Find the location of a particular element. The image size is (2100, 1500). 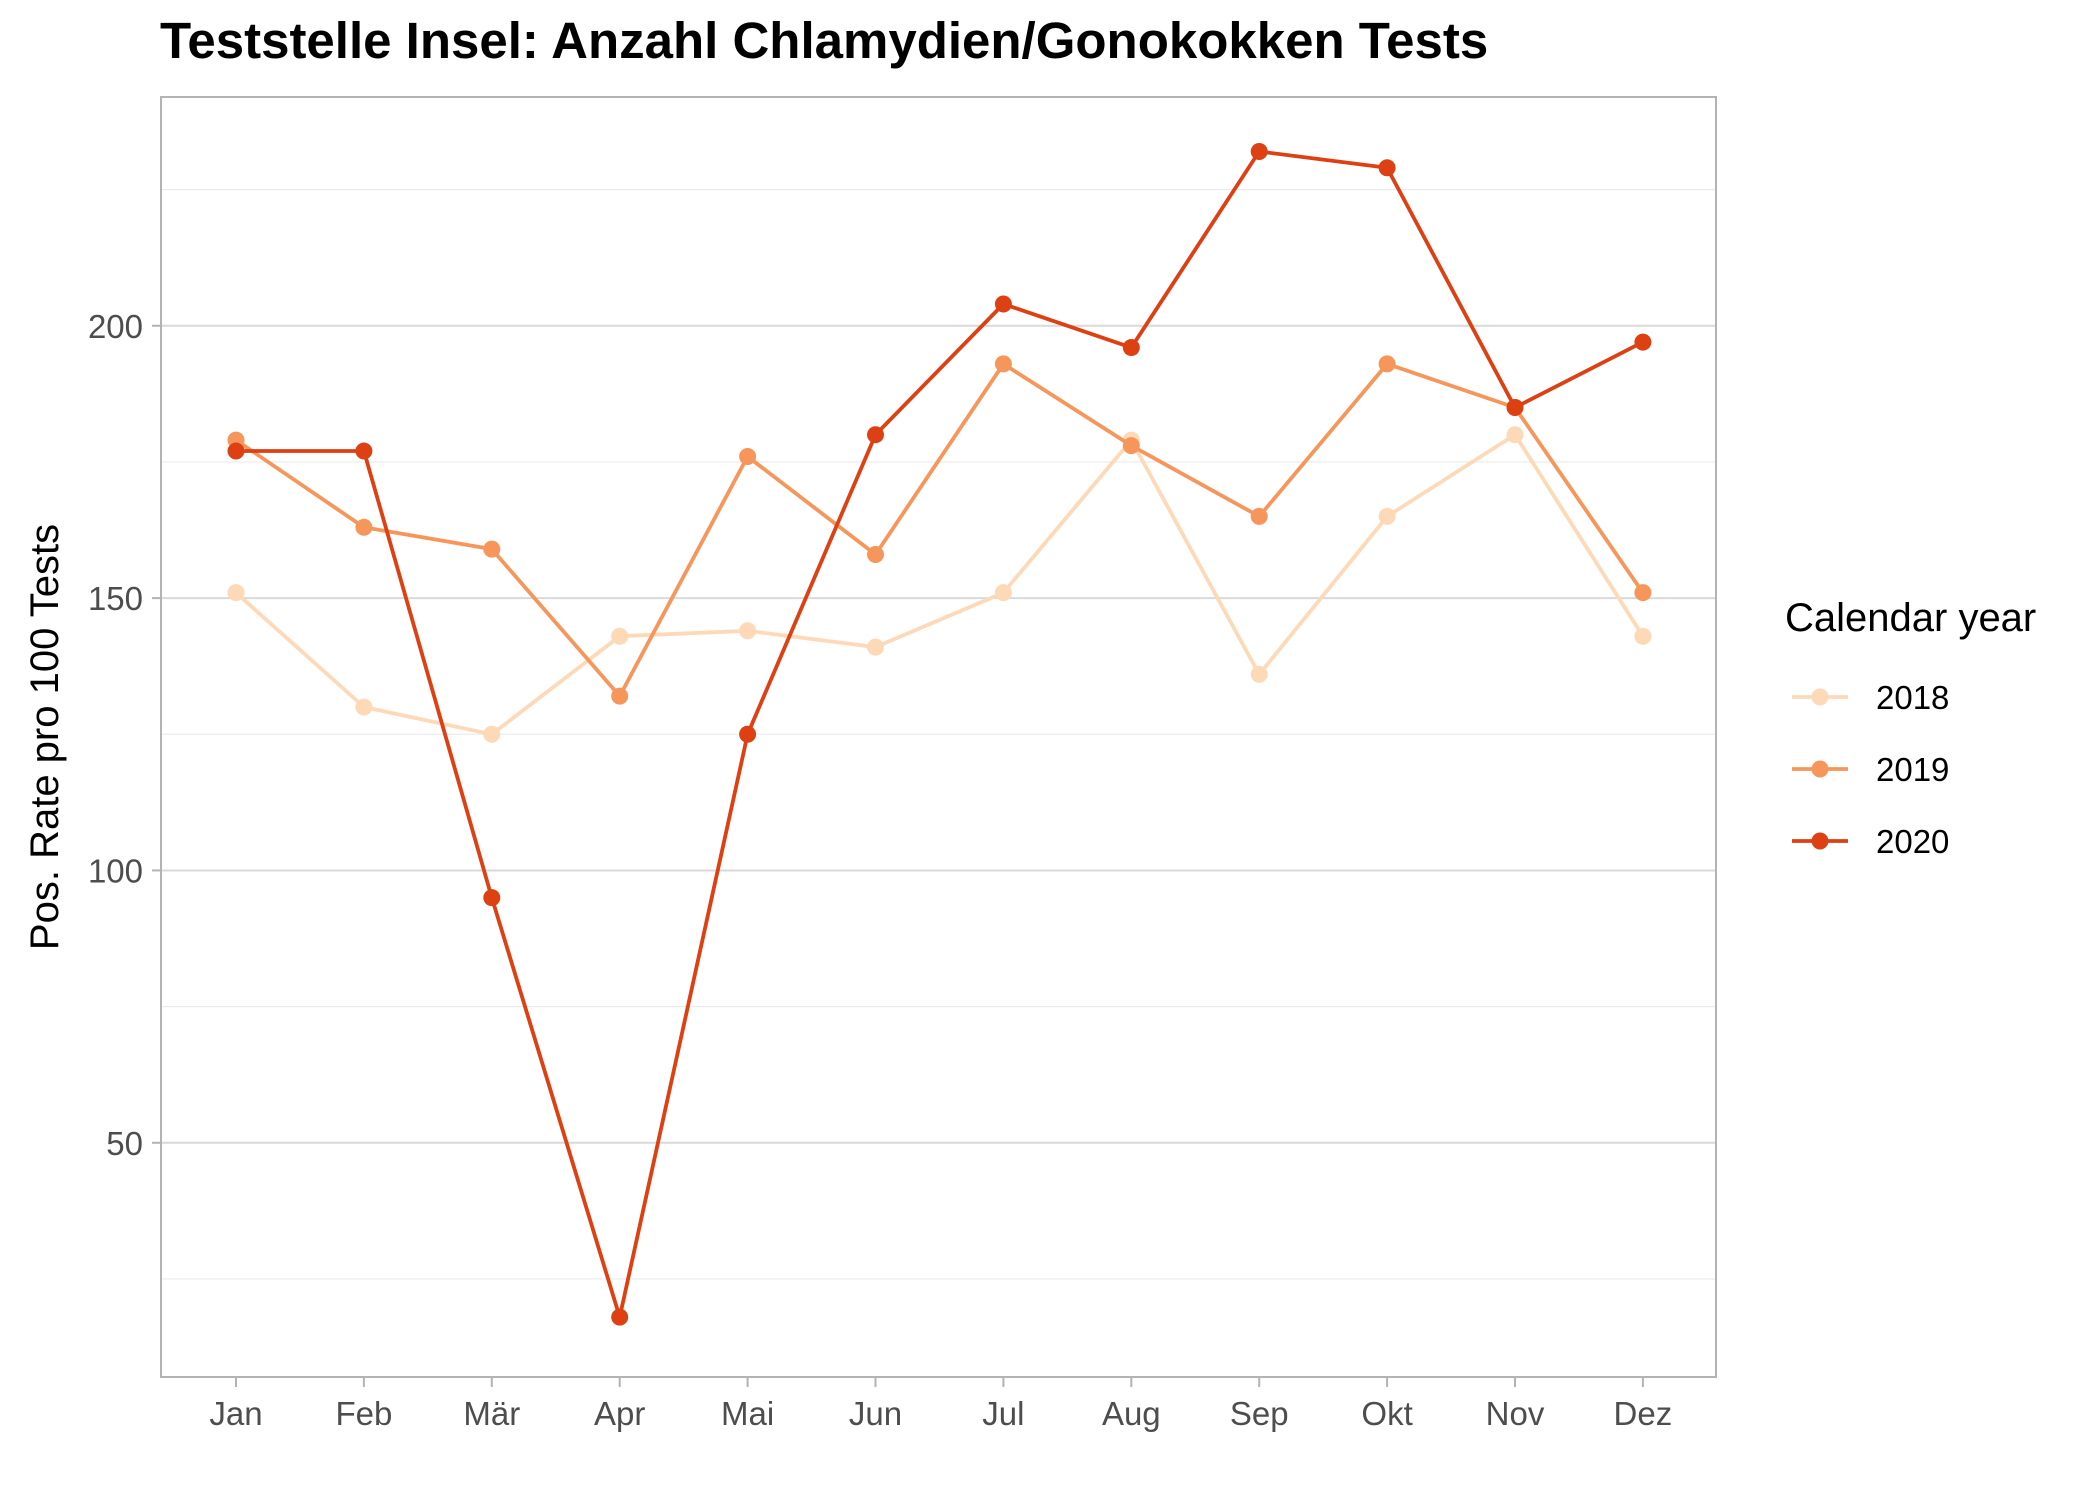

legend-item-2018: 2018 is located at coordinates (1870, 697).